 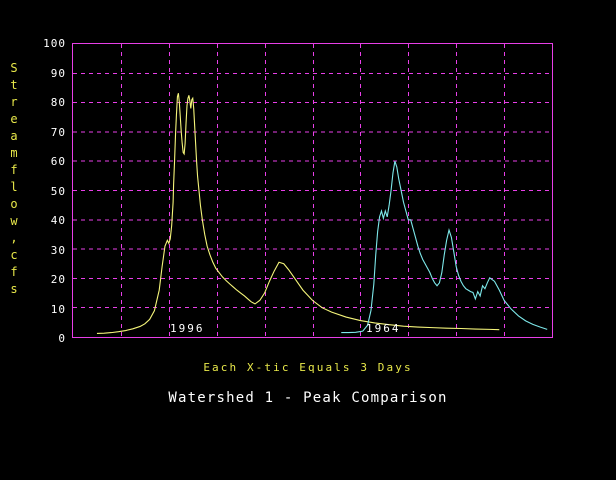 What do you see at coordinates (308, 367) in the screenshot?
I see `x-axis-caption: Each X-tic Equals 3 Days` at bounding box center [308, 367].